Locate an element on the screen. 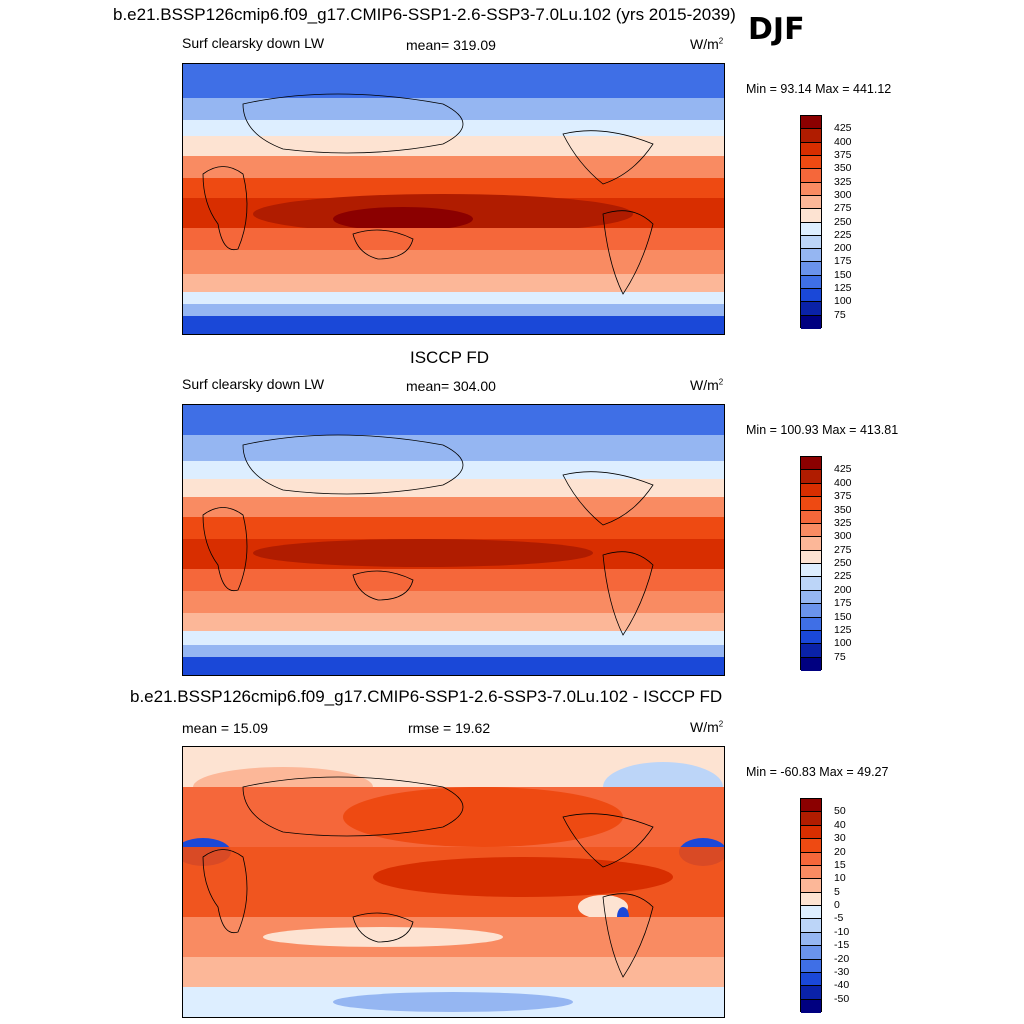 This screenshot has width=1024, height=1024. colorbar-tick-label: 0 is located at coordinates (837, 905).